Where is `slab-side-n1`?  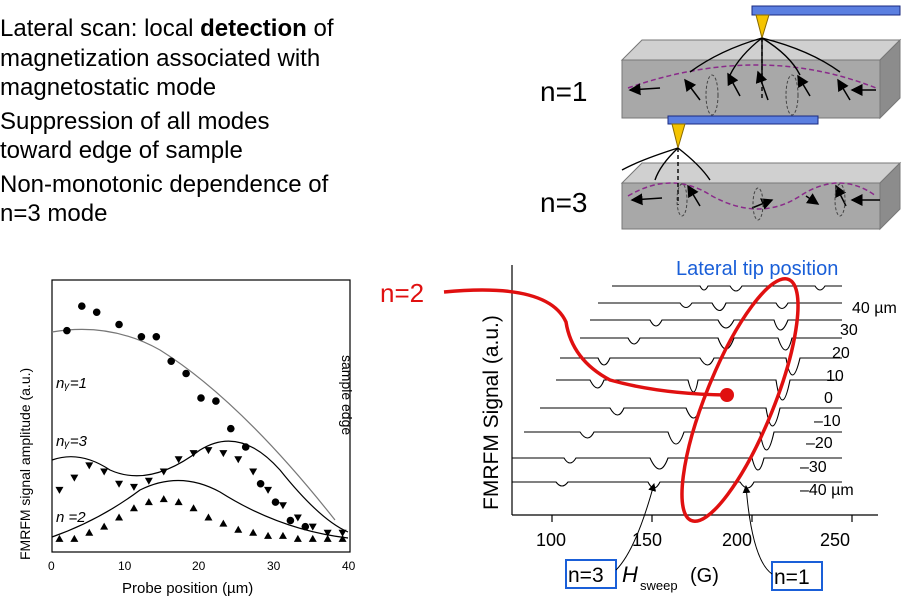 slab-side-n1 is located at coordinates (890, 79).